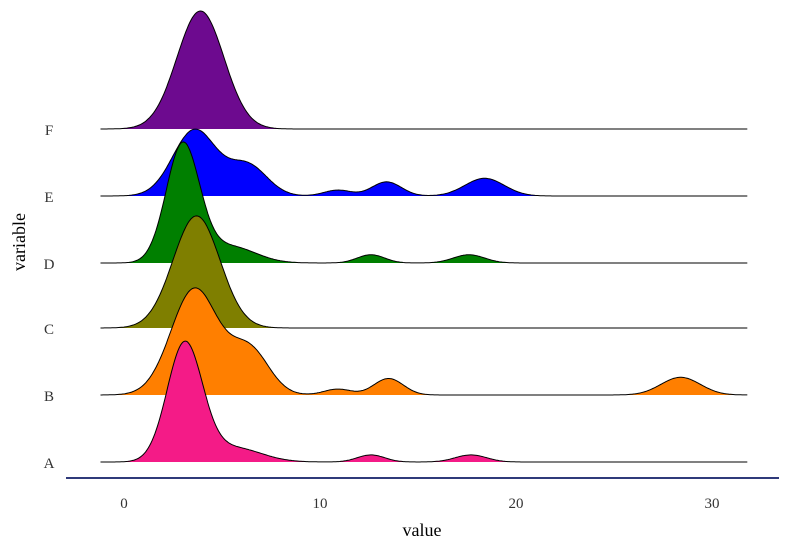 This screenshot has width=791, height=552. What do you see at coordinates (320, 504) in the screenshot?
I see `x-tick-label-10: 10` at bounding box center [320, 504].